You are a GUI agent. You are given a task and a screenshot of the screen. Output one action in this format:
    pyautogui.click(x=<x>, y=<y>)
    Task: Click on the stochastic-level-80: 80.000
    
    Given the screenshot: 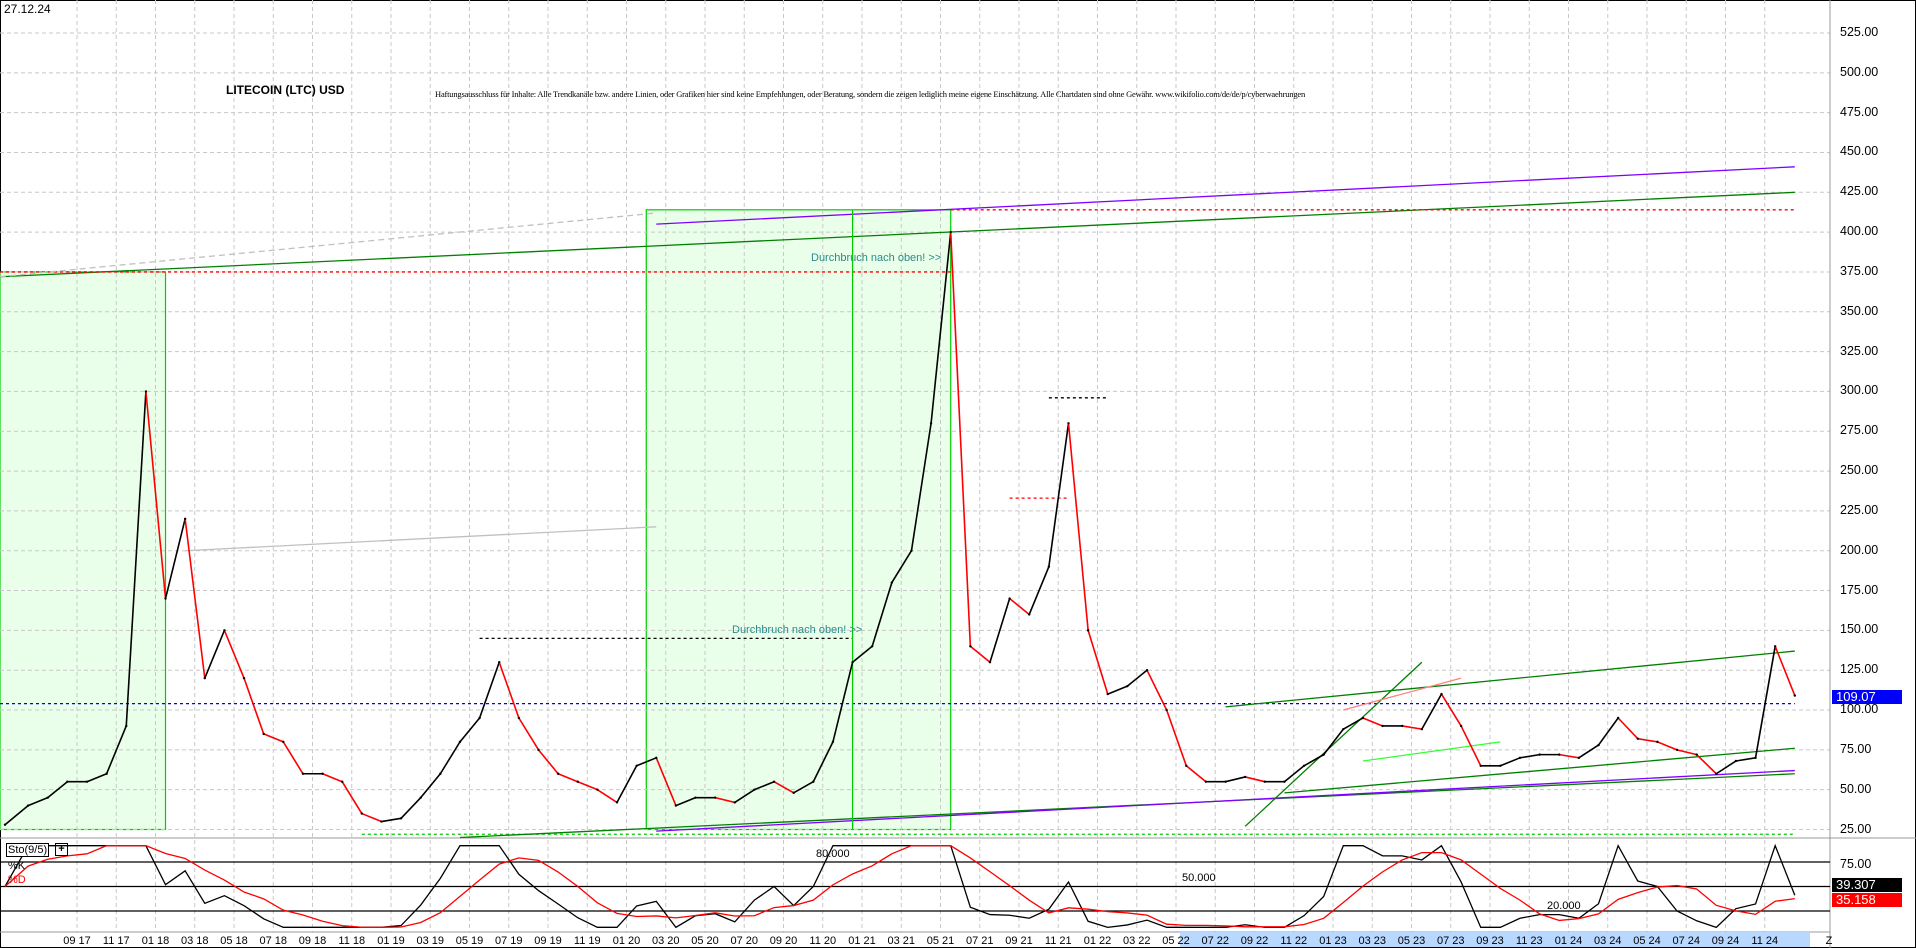 What is the action you would take?
    pyautogui.click(x=833, y=854)
    